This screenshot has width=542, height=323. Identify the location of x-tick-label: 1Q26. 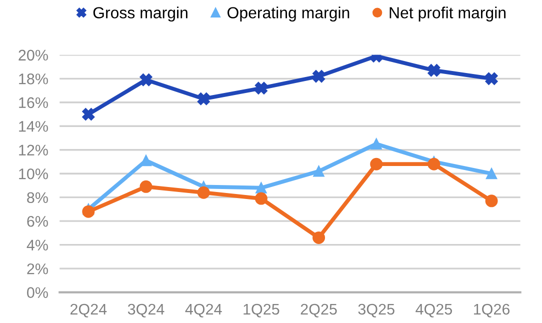
(492, 311).